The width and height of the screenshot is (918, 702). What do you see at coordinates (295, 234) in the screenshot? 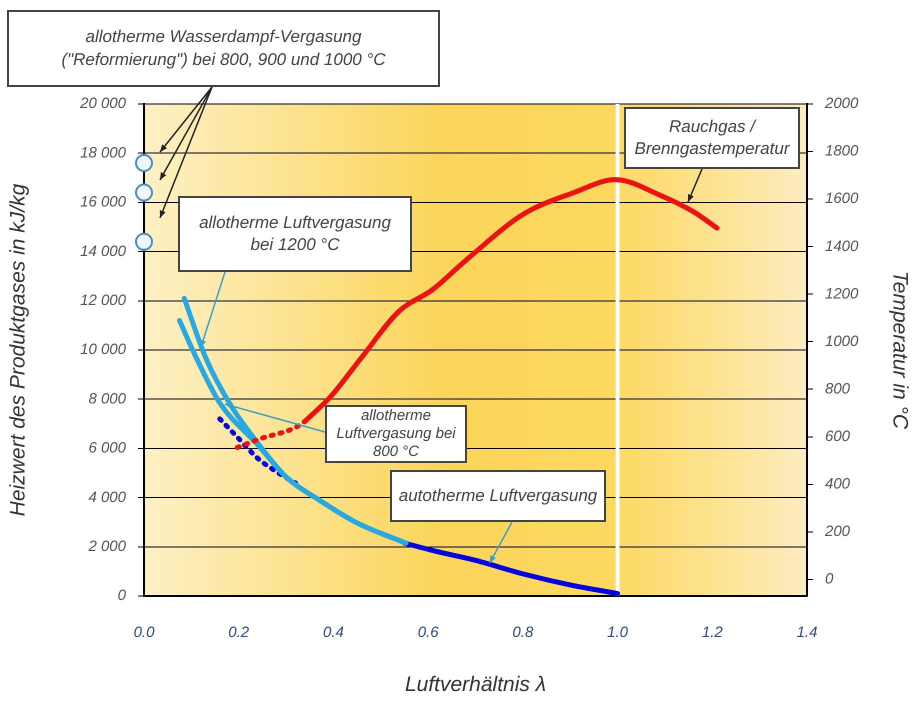
I see `annotation: allotherme Luftvergasung bei 1200 °C` at bounding box center [295, 234].